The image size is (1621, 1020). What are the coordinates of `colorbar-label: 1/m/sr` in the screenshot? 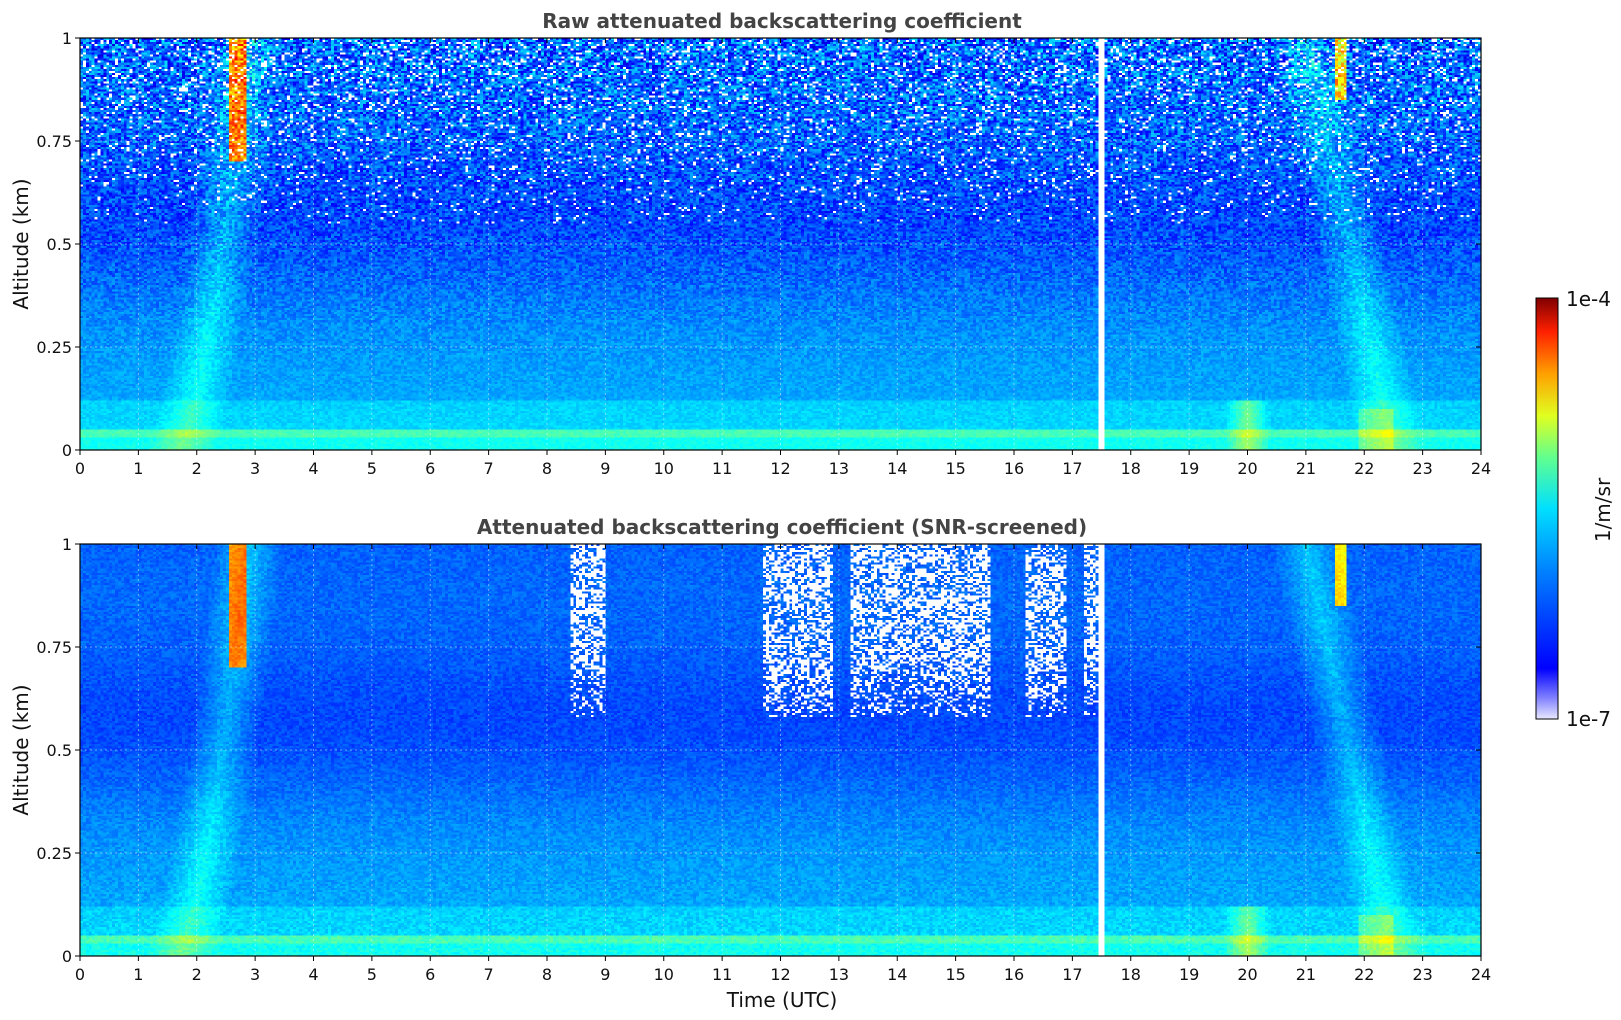 It's located at (1603, 509).